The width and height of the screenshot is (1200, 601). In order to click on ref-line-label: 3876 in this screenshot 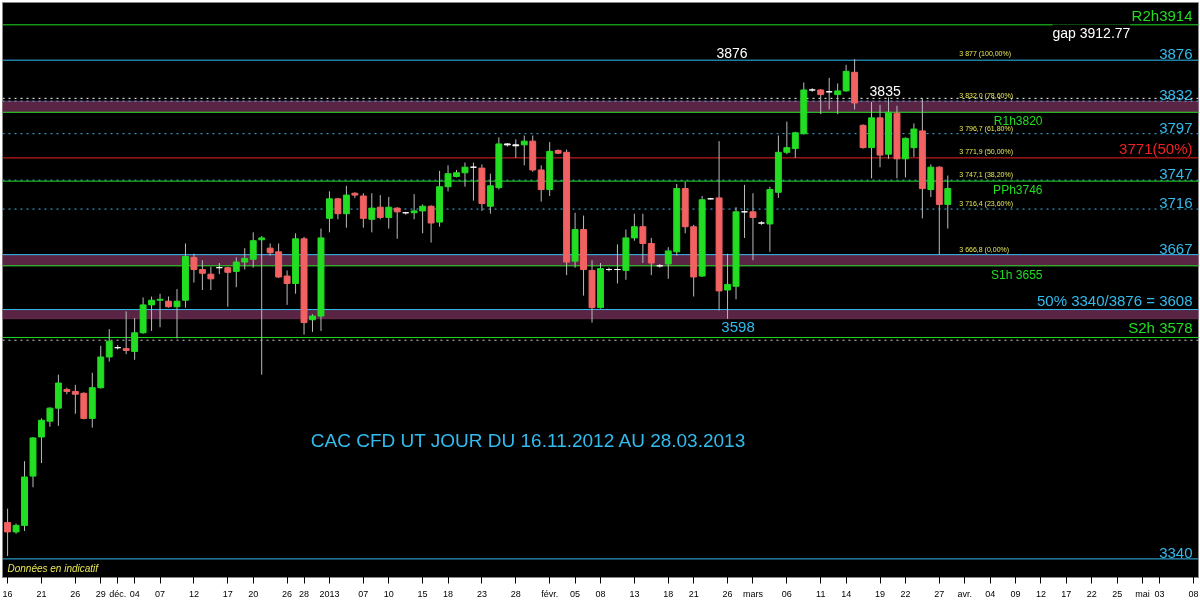, I will do `click(1176, 54)`.